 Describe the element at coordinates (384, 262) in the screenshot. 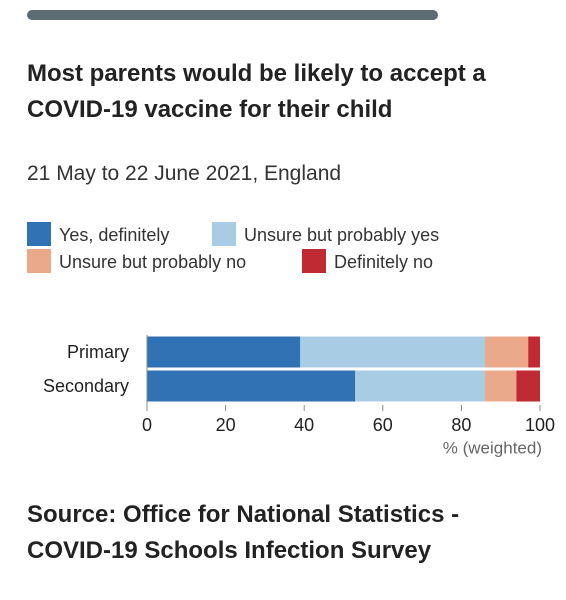

I see `legend-label: Definitely no` at that location.